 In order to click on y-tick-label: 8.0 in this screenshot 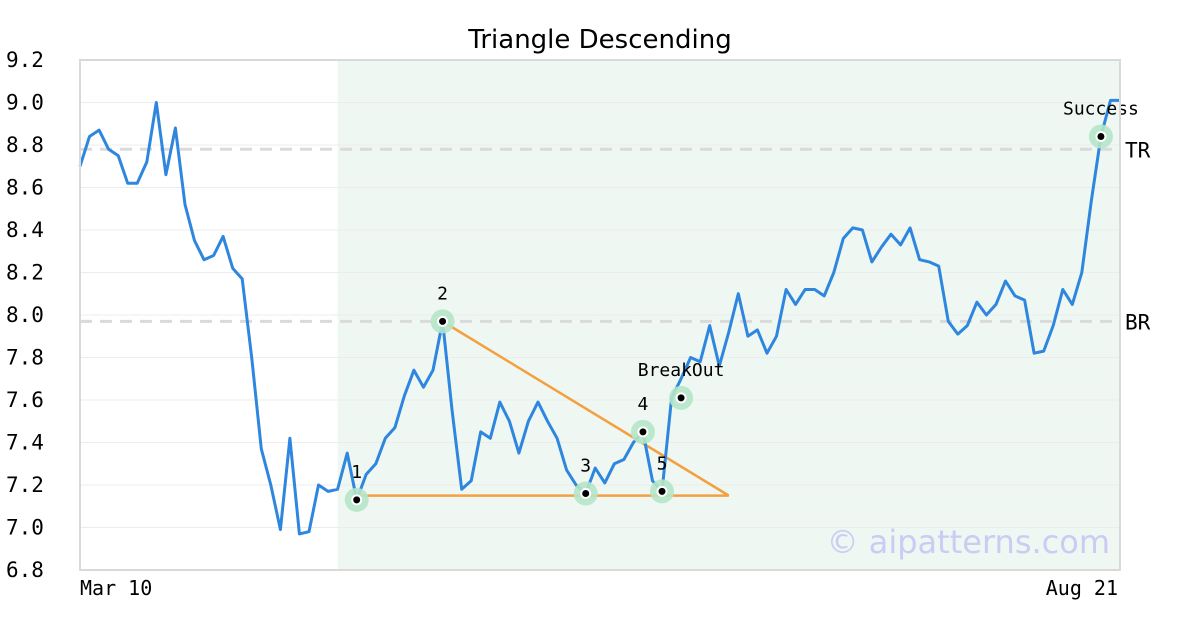, I will do `click(25, 315)`.